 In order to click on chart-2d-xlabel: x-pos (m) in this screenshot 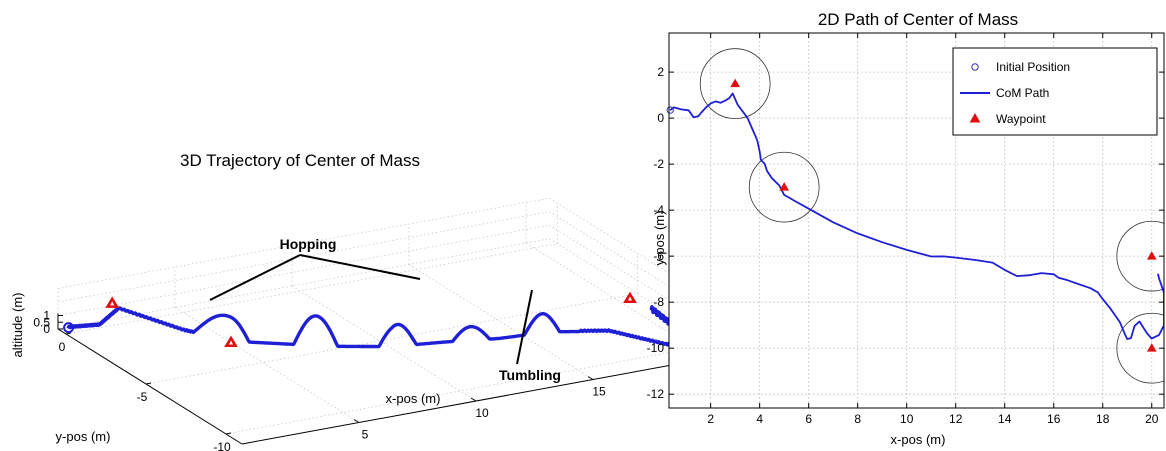, I will do `click(918, 439)`.